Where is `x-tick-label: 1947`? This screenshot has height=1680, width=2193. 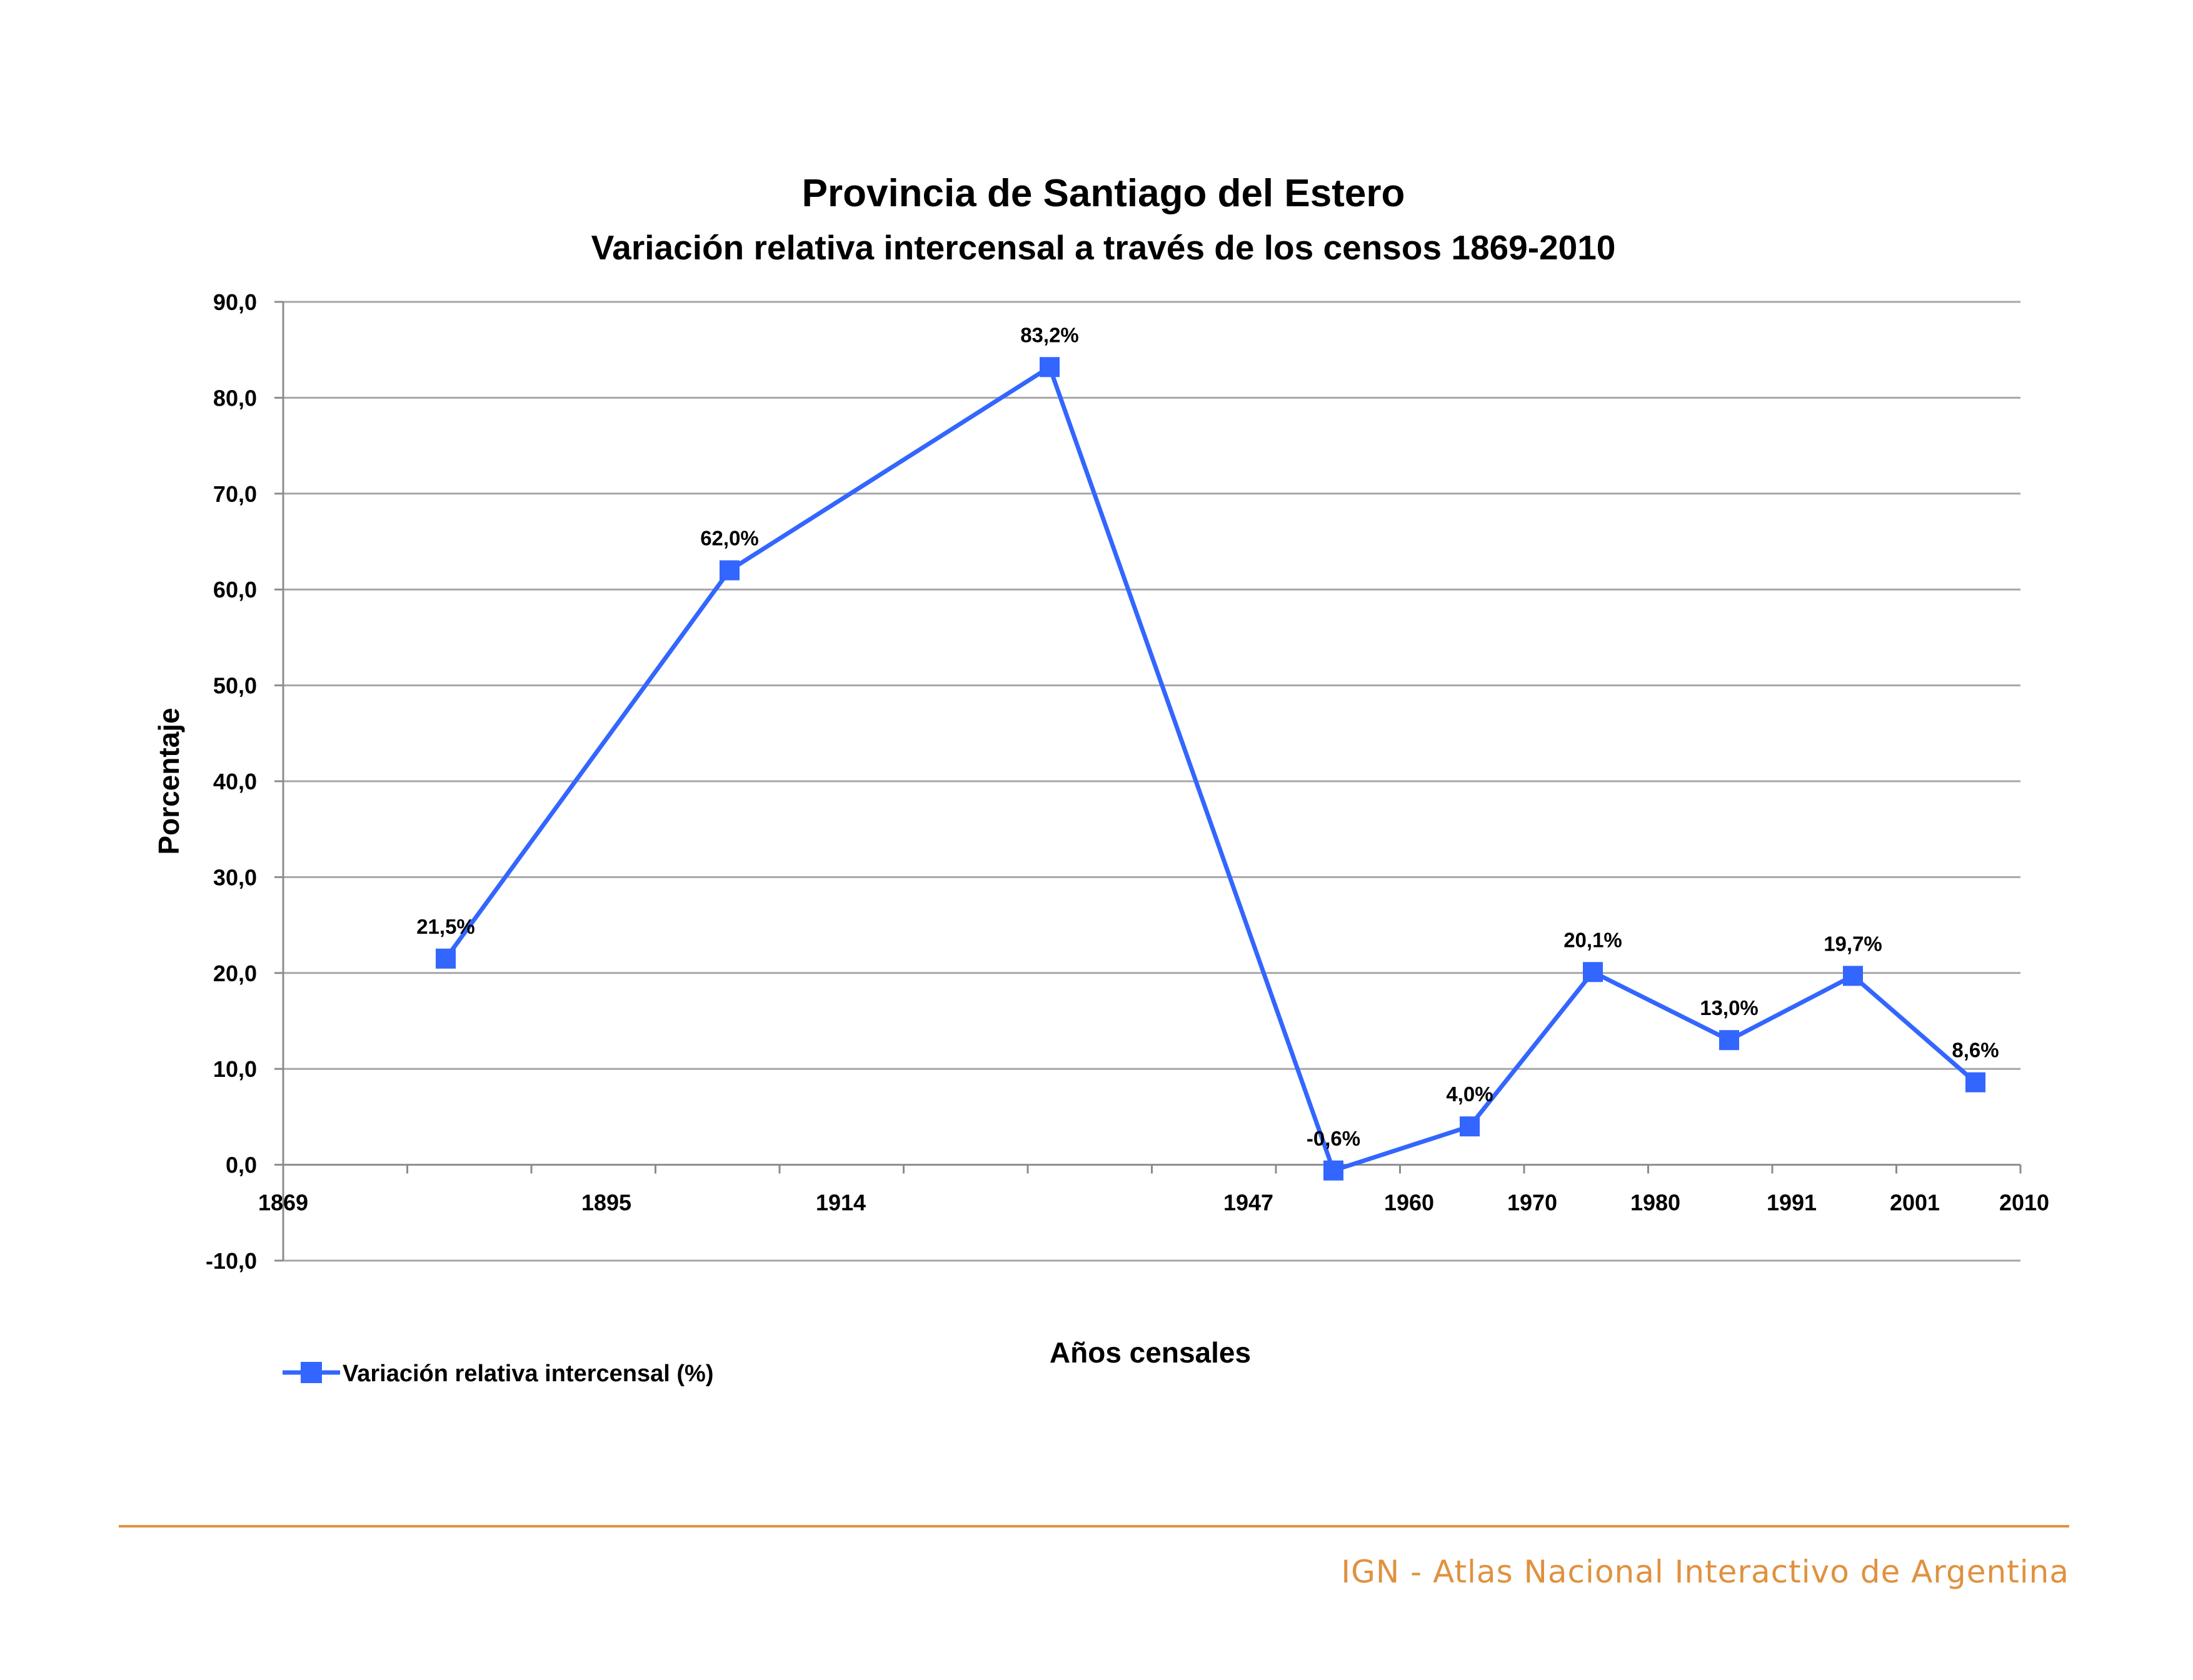 x-tick-label: 1947 is located at coordinates (1248, 1203).